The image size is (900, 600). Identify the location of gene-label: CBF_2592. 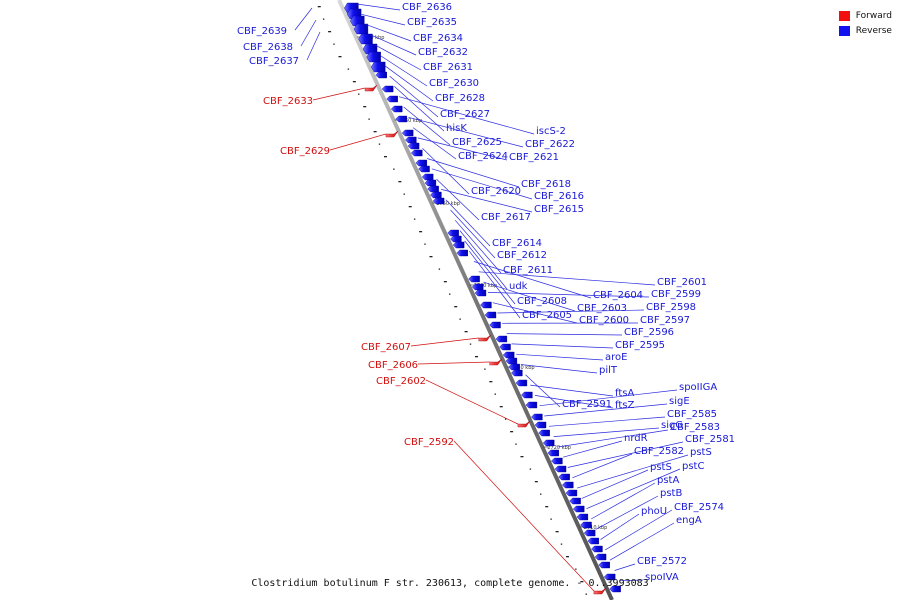
(429, 442).